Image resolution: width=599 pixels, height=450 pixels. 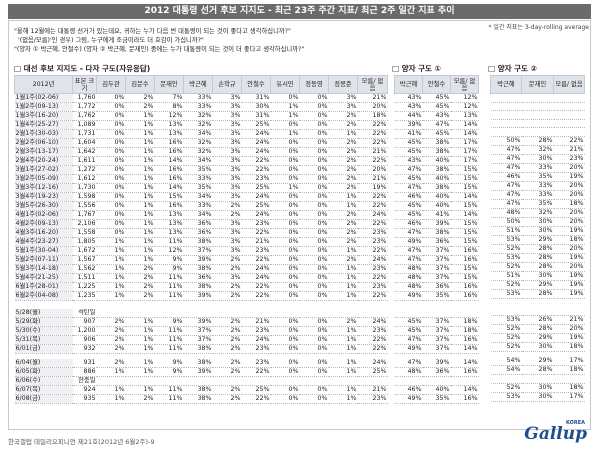 I want to click on cell: 39%, so click(x=198, y=322).